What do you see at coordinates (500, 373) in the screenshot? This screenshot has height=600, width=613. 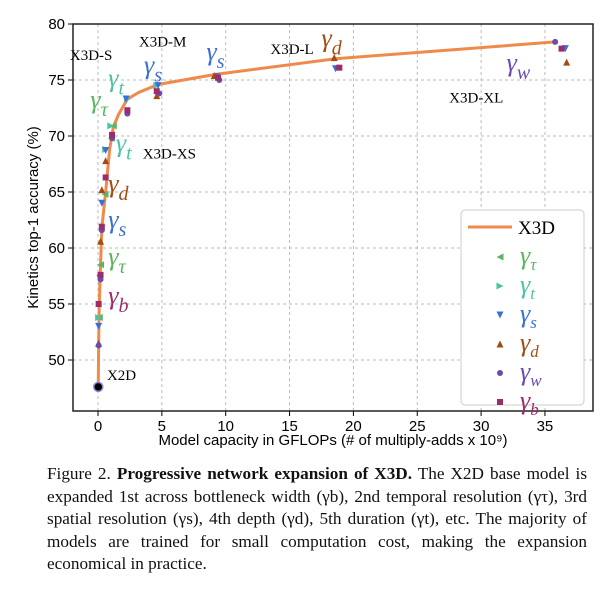 I see `legend-marker-w` at bounding box center [500, 373].